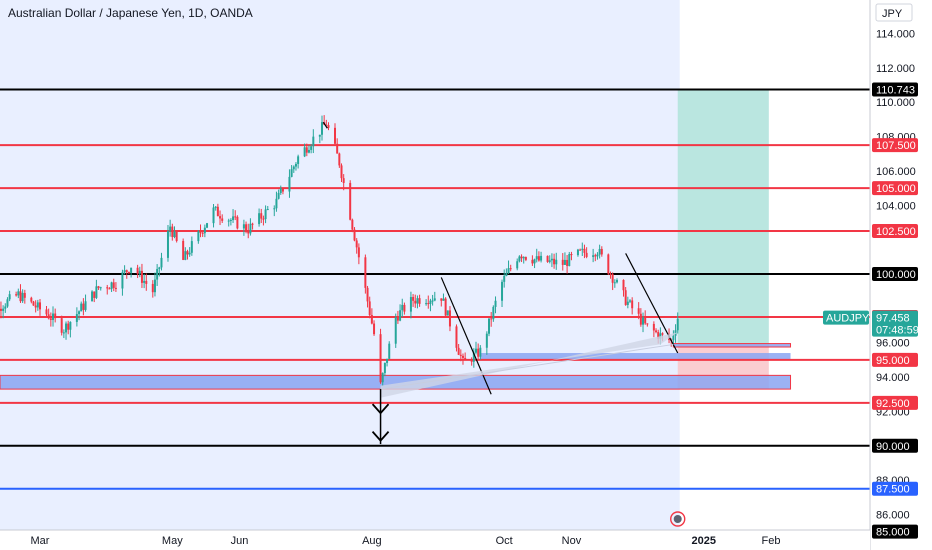 The width and height of the screenshot is (932, 550). Describe the element at coordinates (435, 540) in the screenshot. I see `time-axis` at that location.